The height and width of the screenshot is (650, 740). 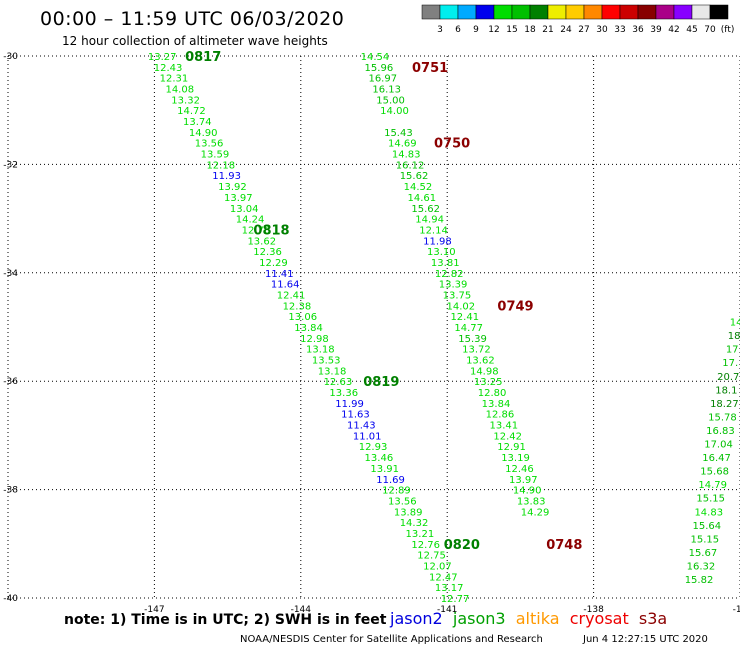 I want to click on wave-height-label: 12.43, so click(x=168, y=68).